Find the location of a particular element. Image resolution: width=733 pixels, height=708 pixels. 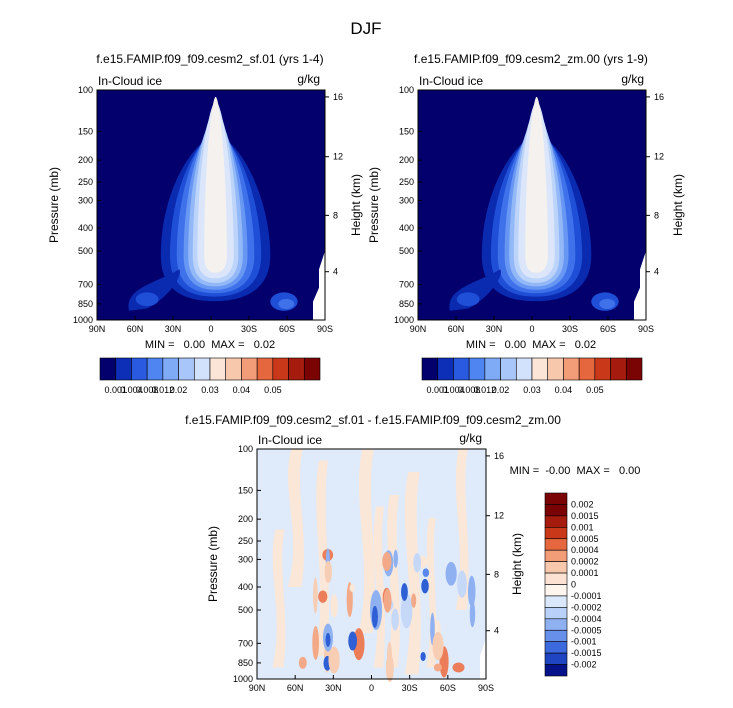

y-tick-label: 200 is located at coordinates (245, 519).